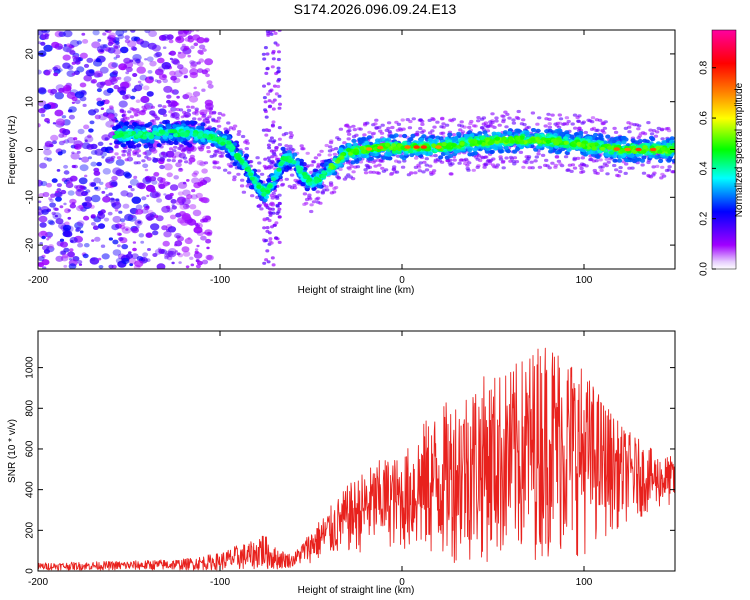 The width and height of the screenshot is (750, 600). I want to click on spectrogram-x-tick-label: 100, so click(584, 280).